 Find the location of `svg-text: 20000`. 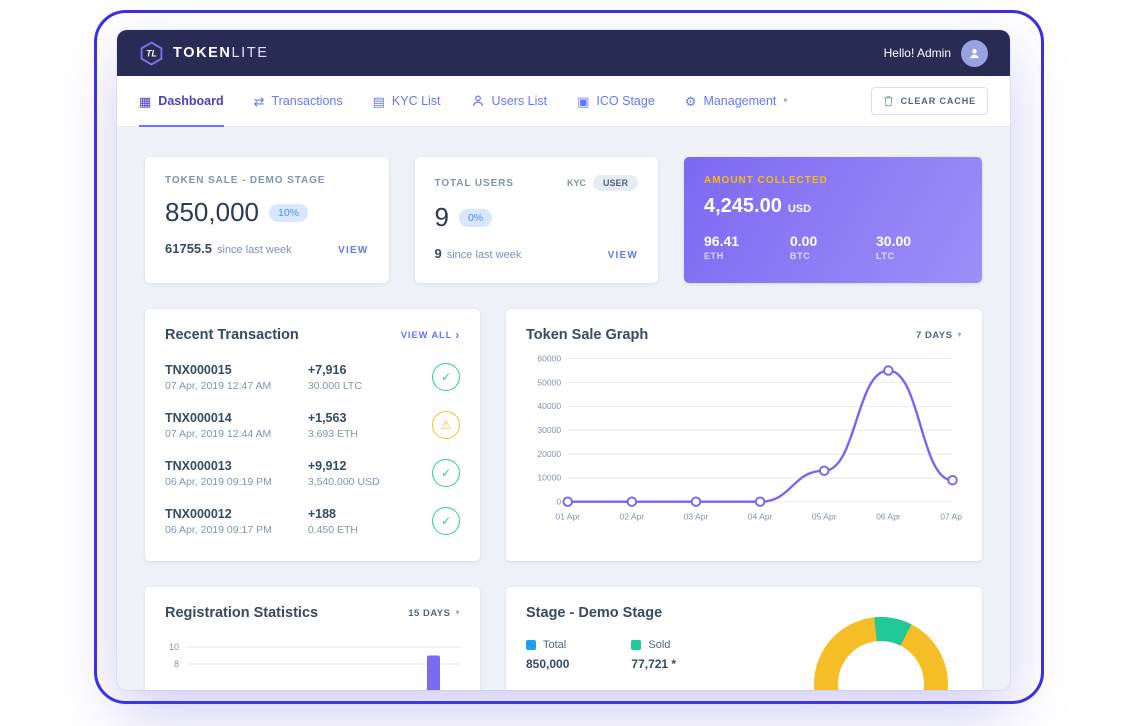

svg-text: 20000 is located at coordinates (549, 454).